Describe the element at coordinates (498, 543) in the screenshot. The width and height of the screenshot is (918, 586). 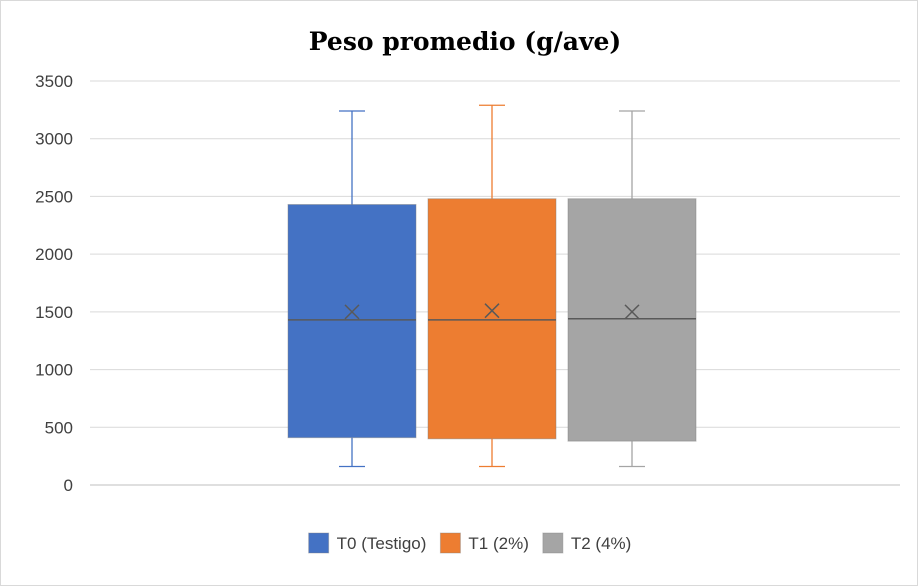
I see `legend-label: T1 (2%)` at that location.